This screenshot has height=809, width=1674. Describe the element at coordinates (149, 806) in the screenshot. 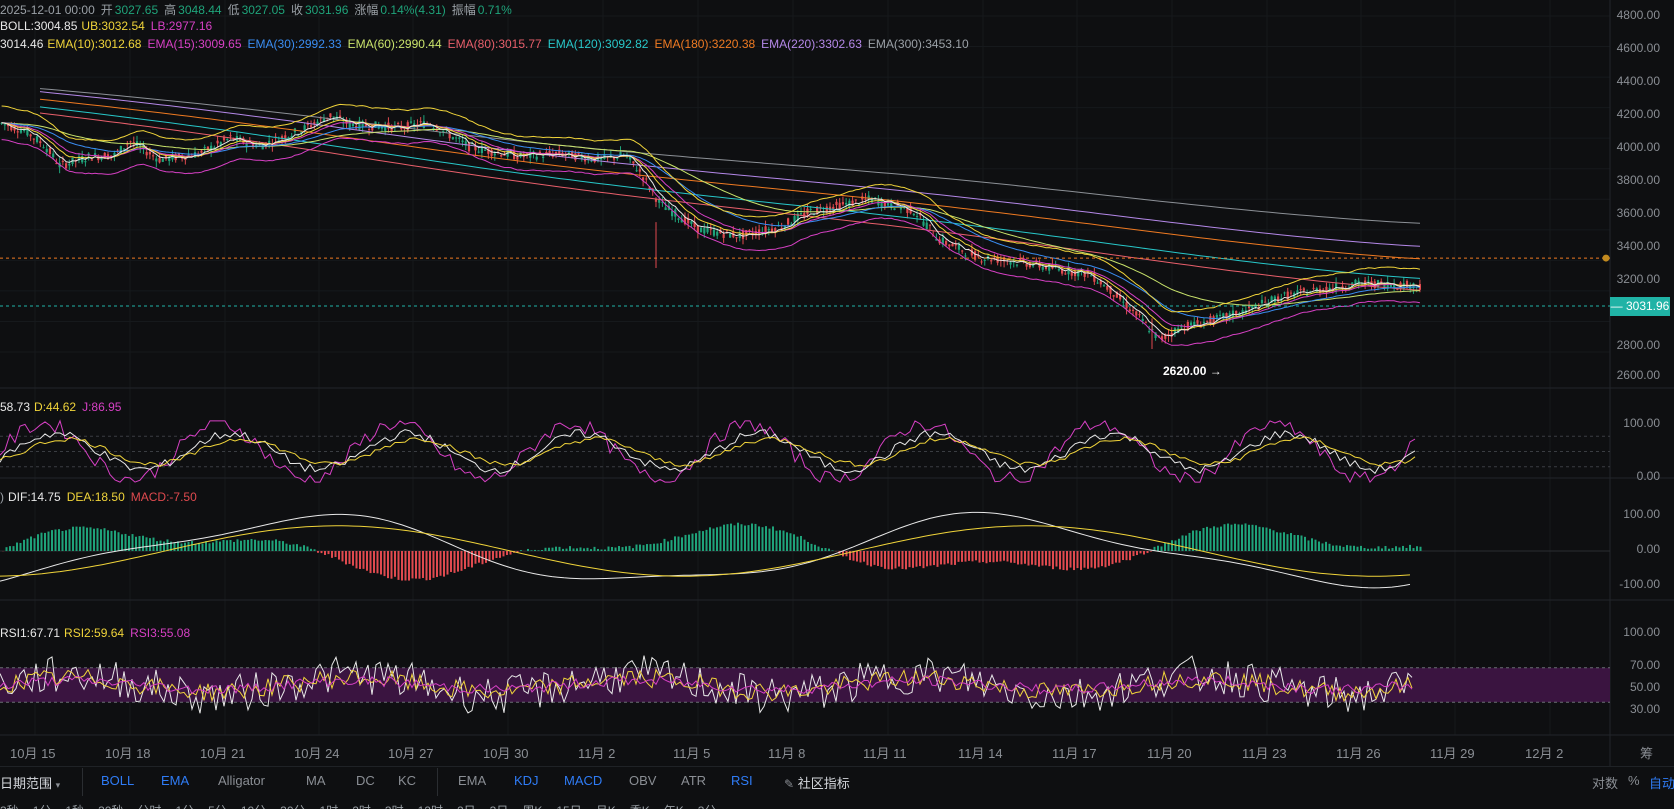

I see `timeframe-button: 分时` at that location.